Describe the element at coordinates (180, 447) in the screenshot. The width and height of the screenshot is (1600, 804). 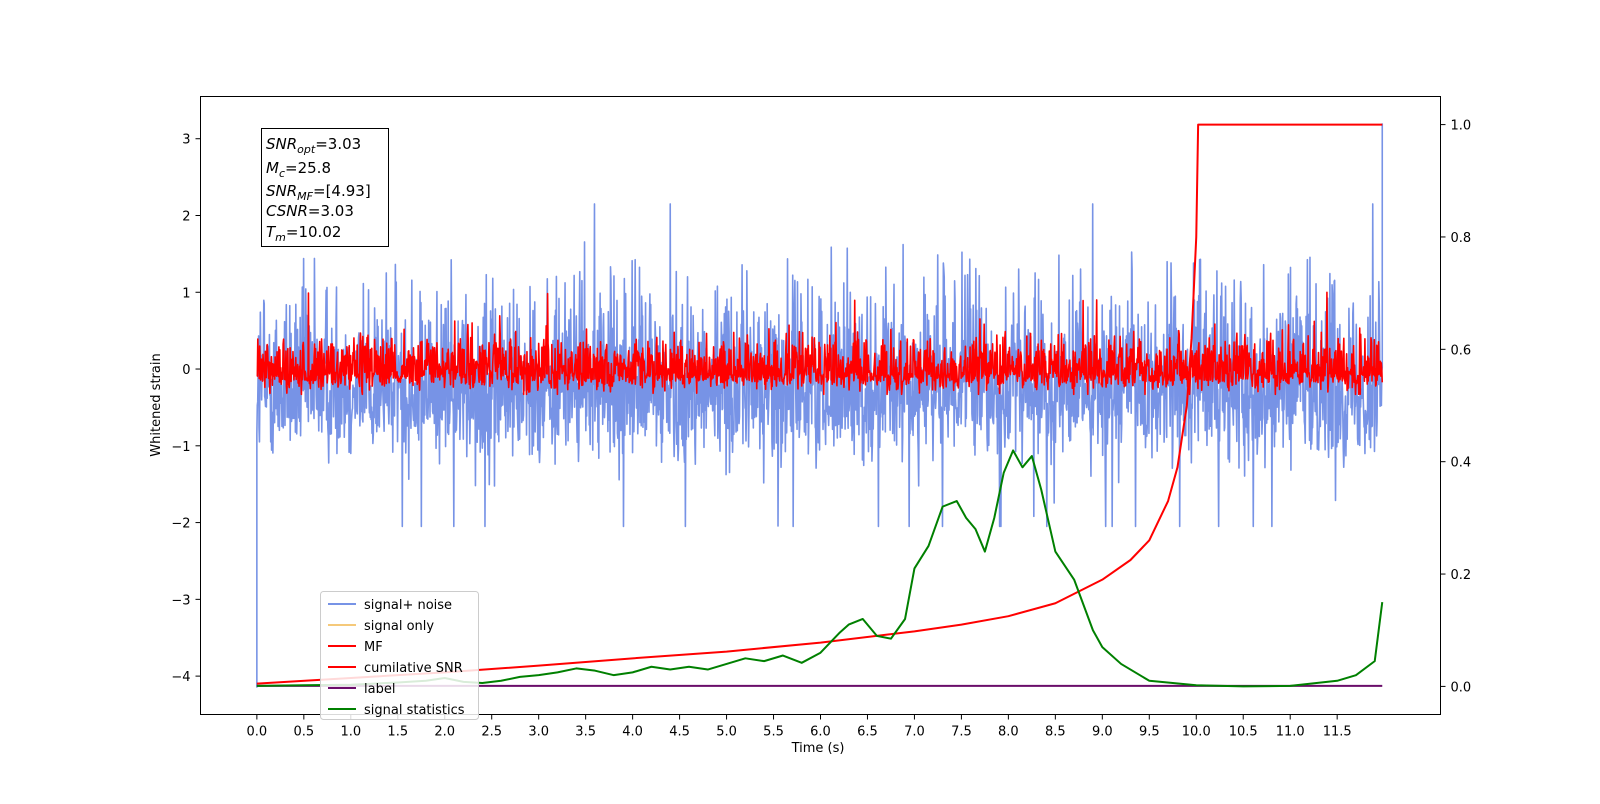
I see `y-tick-label: −1` at that location.